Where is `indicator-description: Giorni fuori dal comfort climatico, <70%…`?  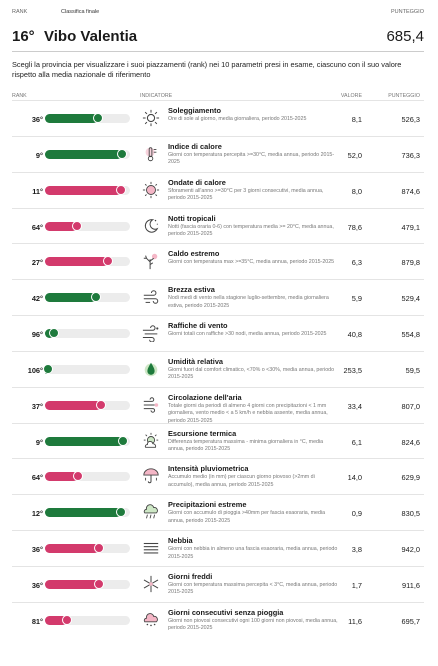
indicator-description: Giorni fuori dal comfort climatico, <70%… is located at coordinates (251, 373).